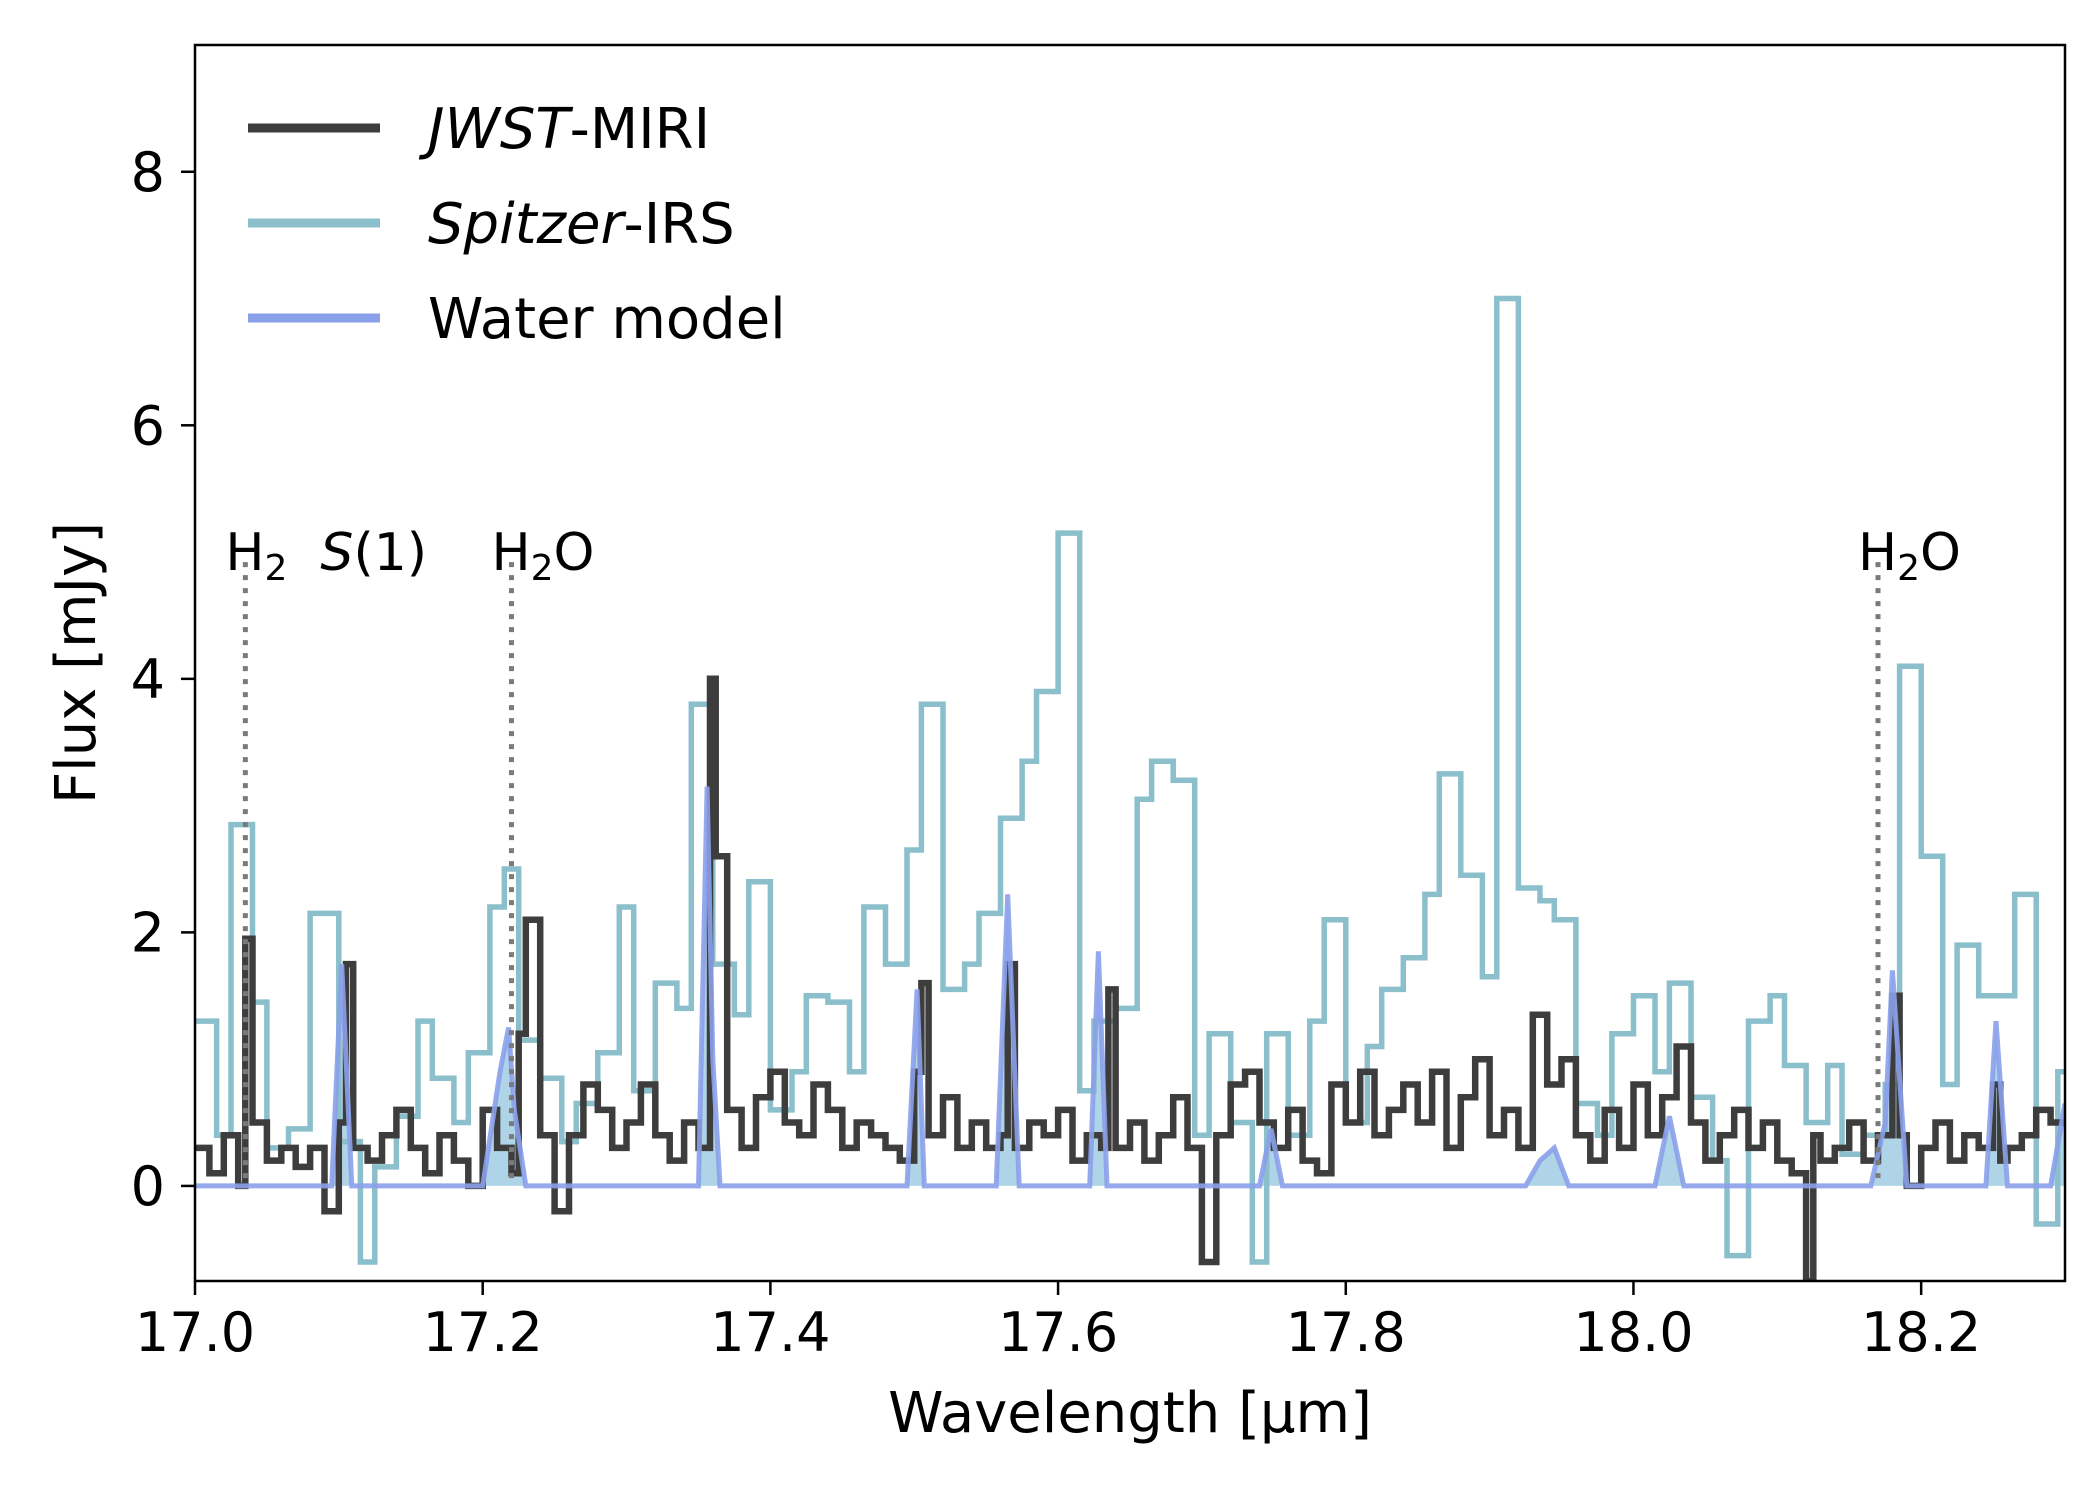 The image size is (2100, 1500). I want to click on x-tick-label: 18.2, so click(1921, 1332).